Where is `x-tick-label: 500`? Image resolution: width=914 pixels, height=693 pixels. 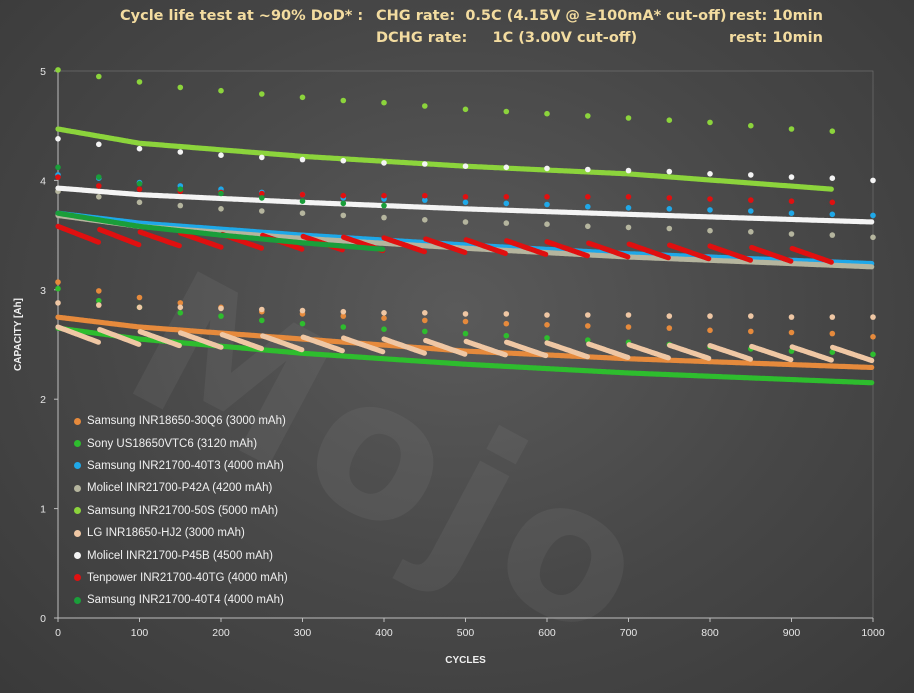 x-tick-label: 500 is located at coordinates (466, 633).